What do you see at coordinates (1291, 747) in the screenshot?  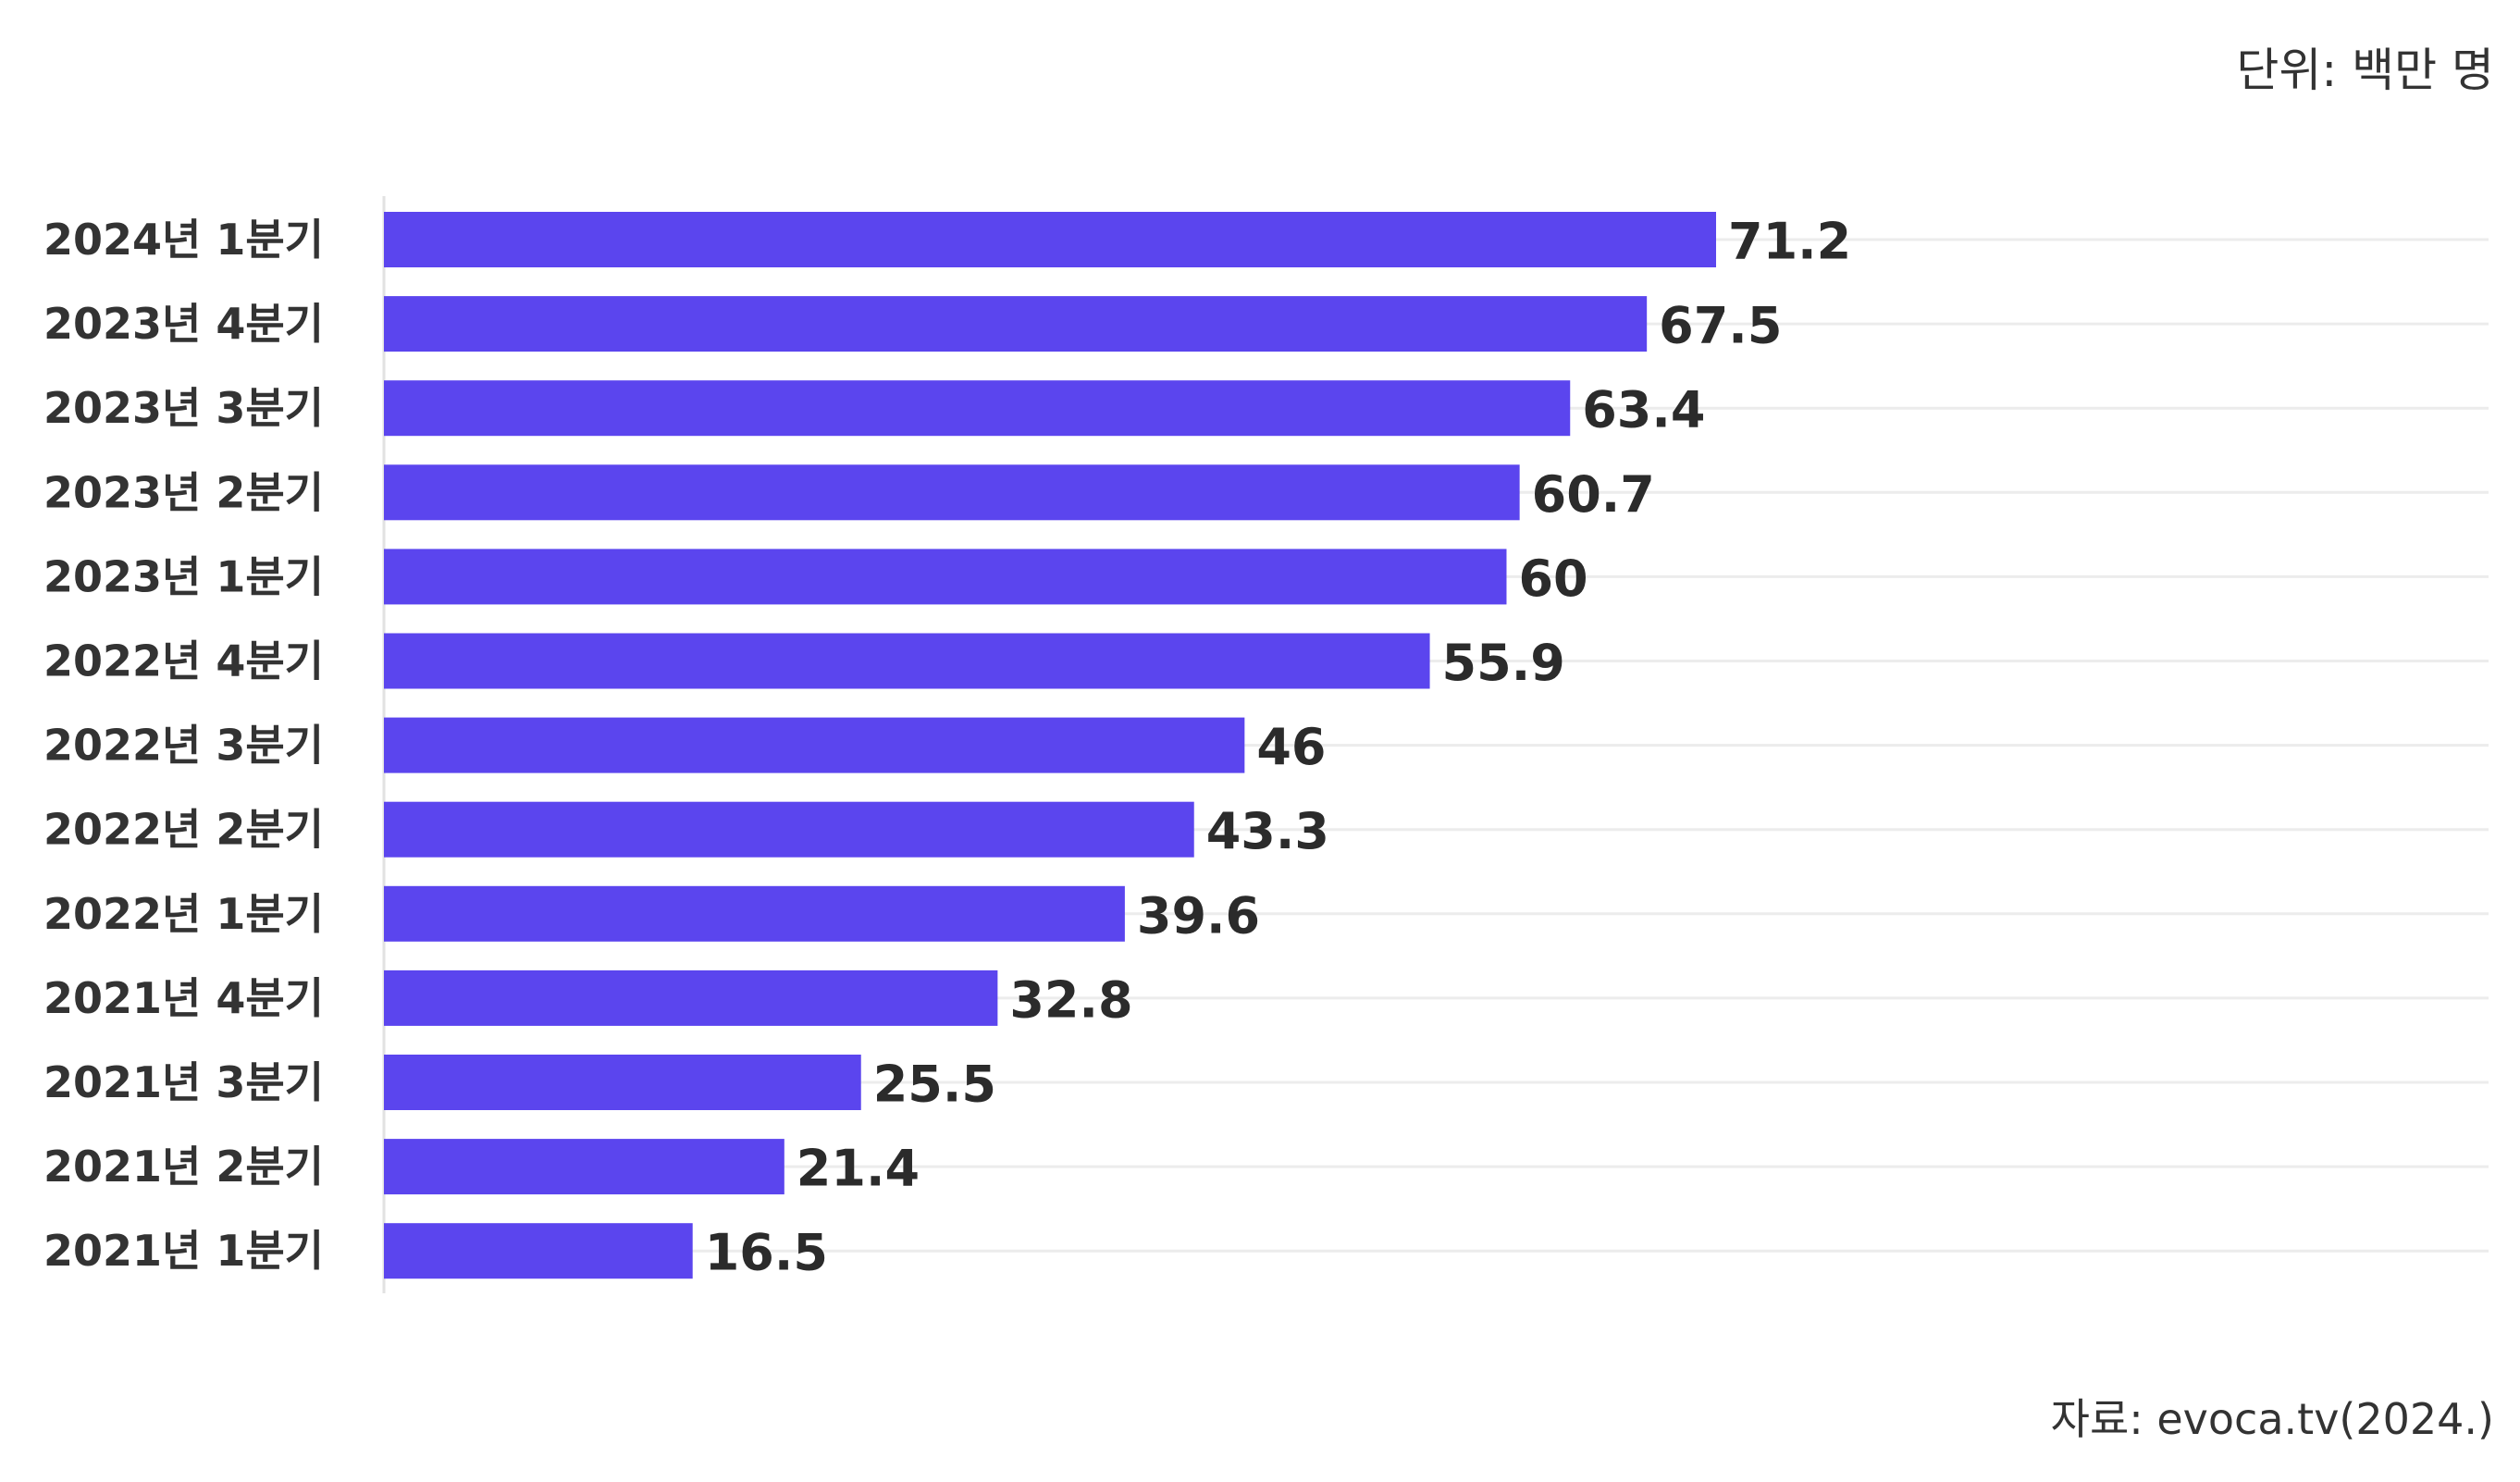 I see `value-label: 46` at bounding box center [1291, 747].